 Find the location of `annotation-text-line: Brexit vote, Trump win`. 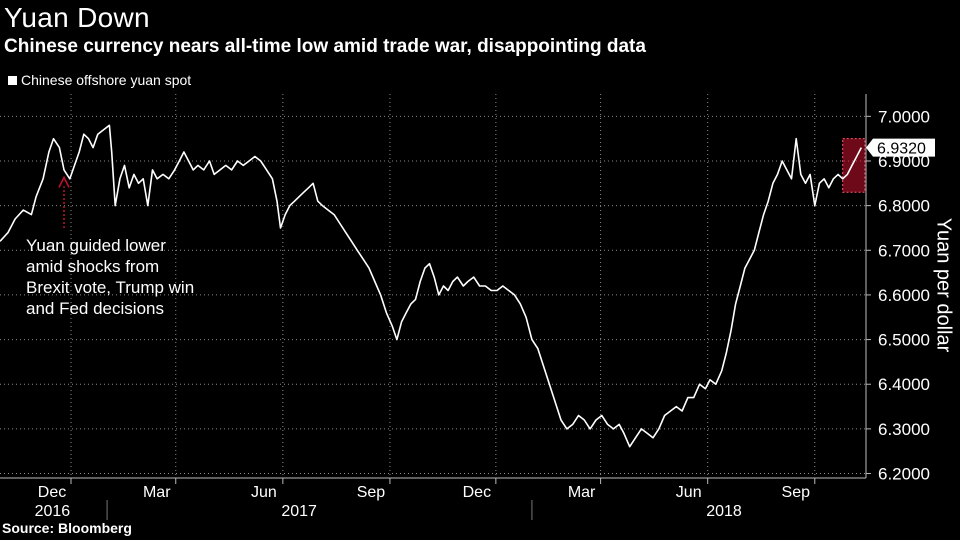

annotation-text-line: Brexit vote, Trump win is located at coordinates (110, 287).